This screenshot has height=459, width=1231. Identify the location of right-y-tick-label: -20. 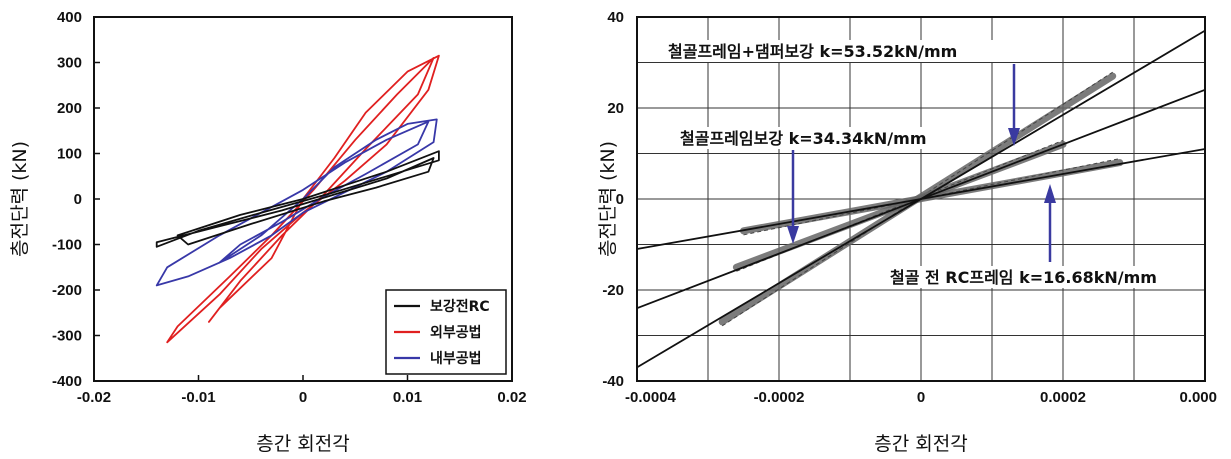
(613, 290).